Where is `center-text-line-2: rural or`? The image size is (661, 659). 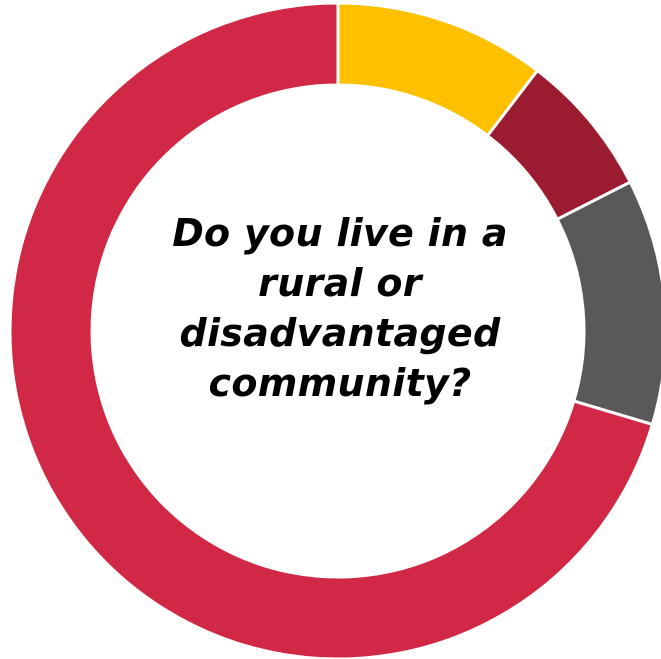 center-text-line-2: rural or is located at coordinates (340, 283).